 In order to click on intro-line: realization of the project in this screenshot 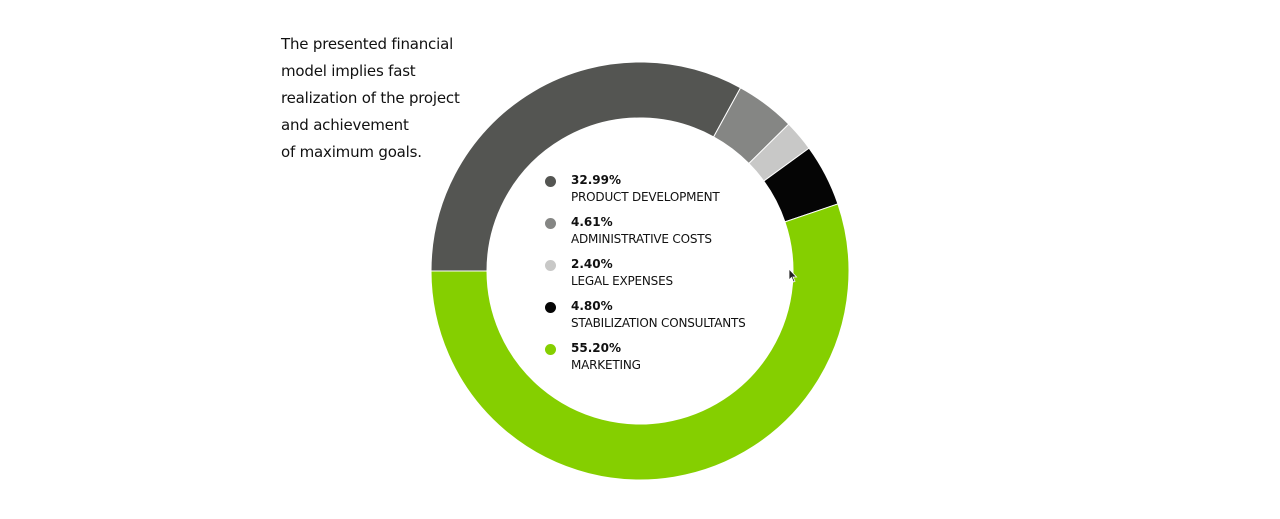, I will do `click(370, 98)`.